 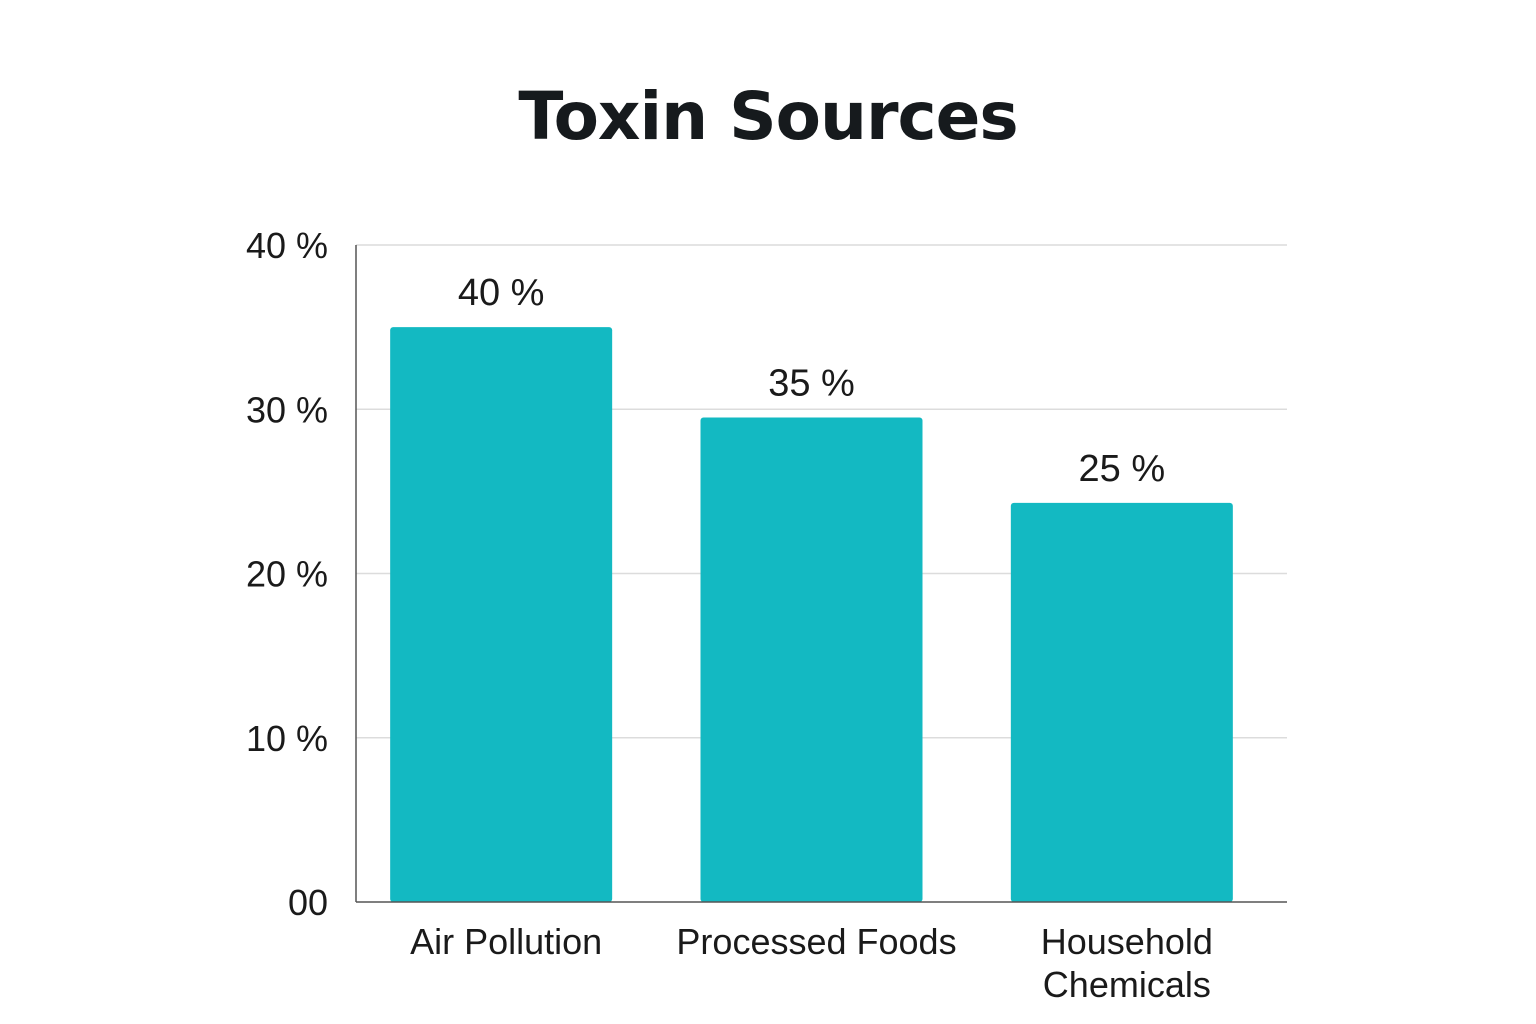 What do you see at coordinates (811, 383) in the screenshot?
I see `data-label: 35 %` at bounding box center [811, 383].